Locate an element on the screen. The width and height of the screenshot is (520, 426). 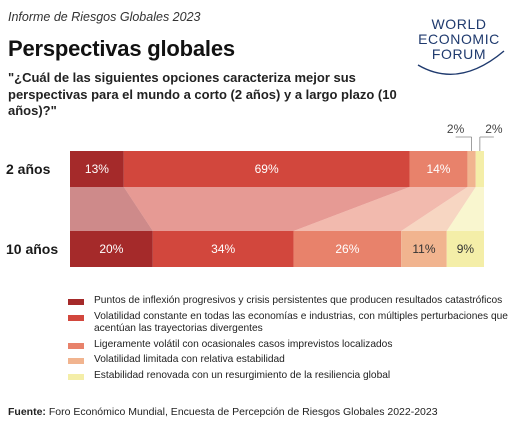
wef-logo-arc is located at coordinates (461, 62).